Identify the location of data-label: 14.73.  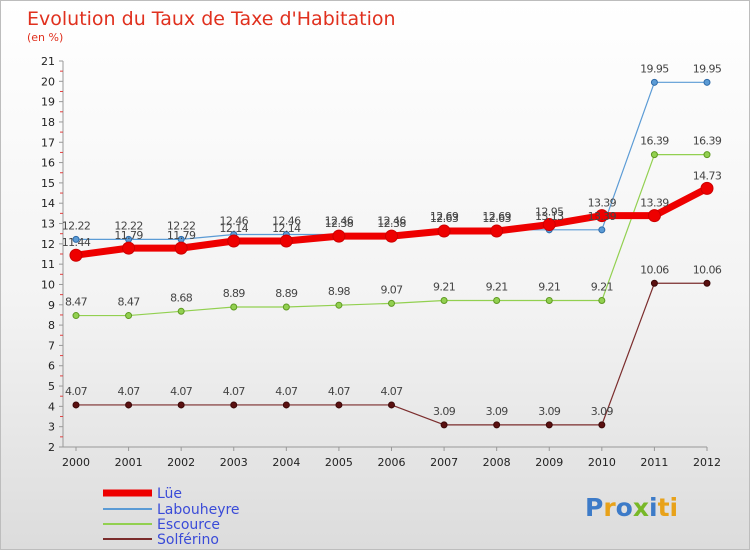
(707, 175).